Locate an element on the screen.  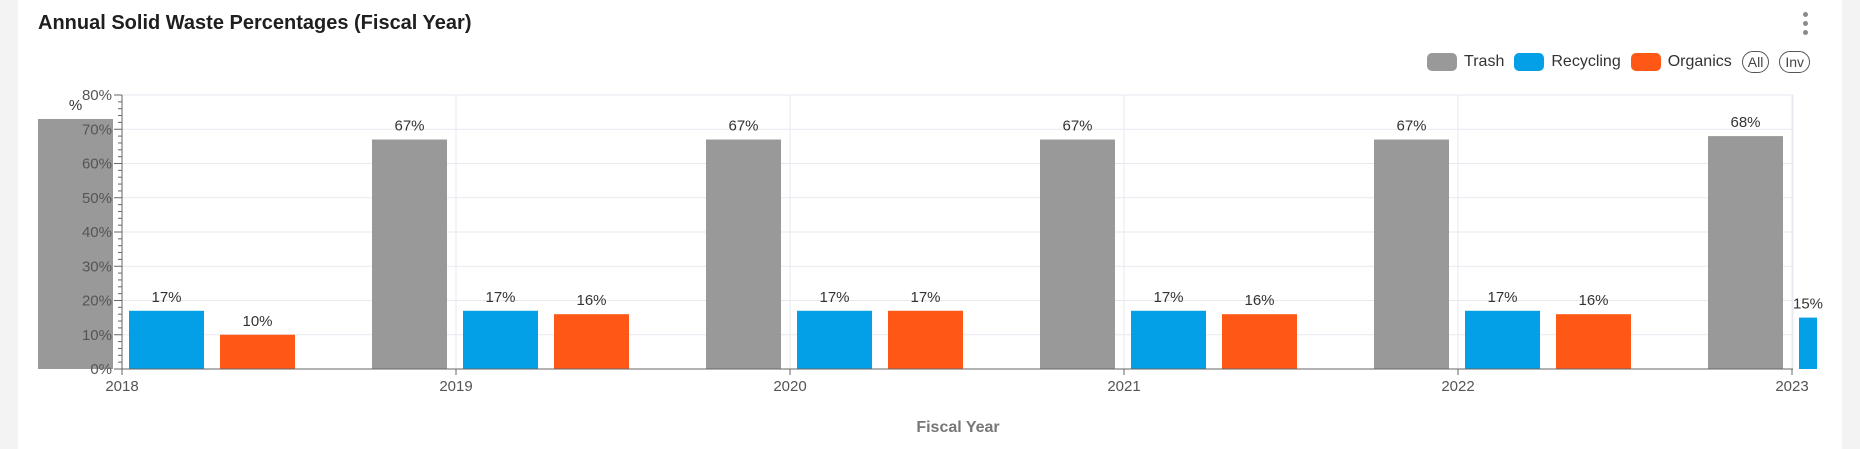
bar-recycling-2019 is located at coordinates (500, 339).